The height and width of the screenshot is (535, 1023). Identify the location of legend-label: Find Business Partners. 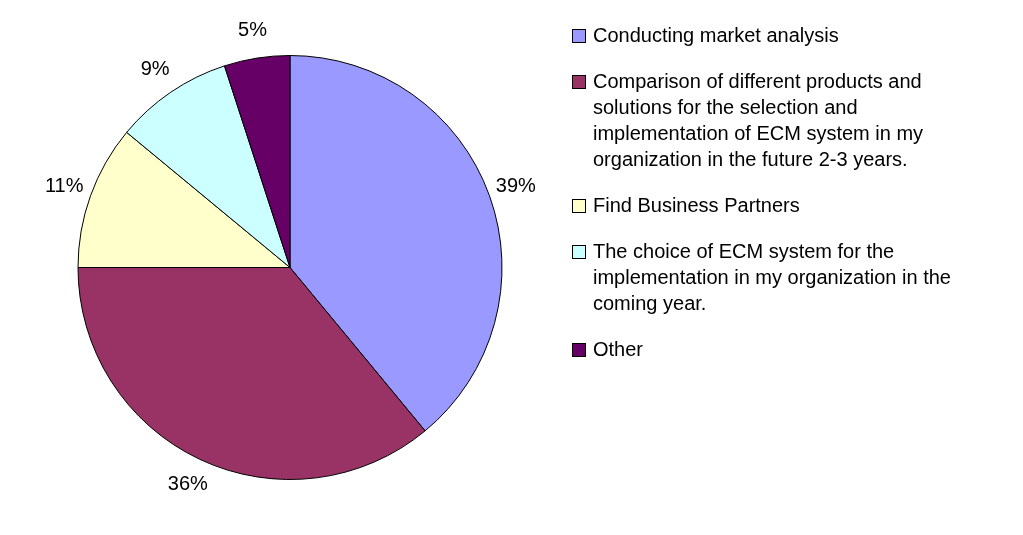
(697, 205).